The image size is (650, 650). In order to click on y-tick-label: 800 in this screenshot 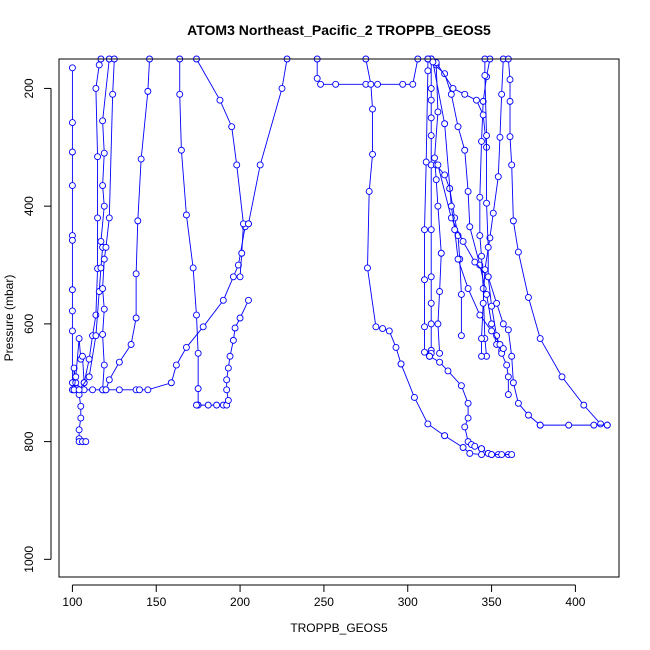, I will do `click(29, 441)`.